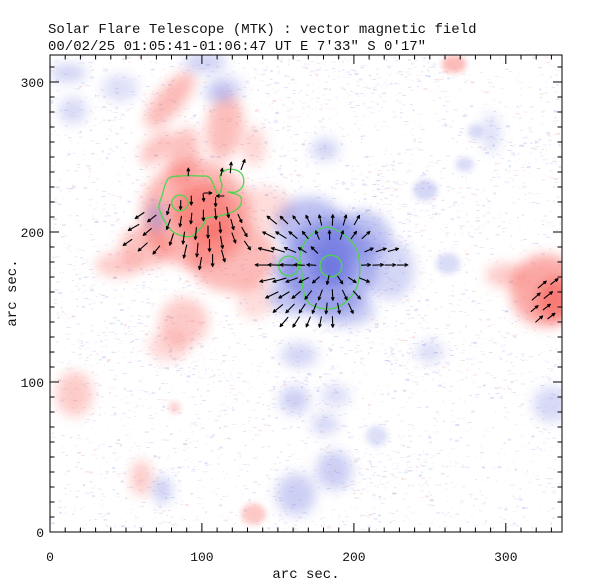 This screenshot has height=585, width=612. I want to click on y-axis-label: arc sec., so click(13, 292).